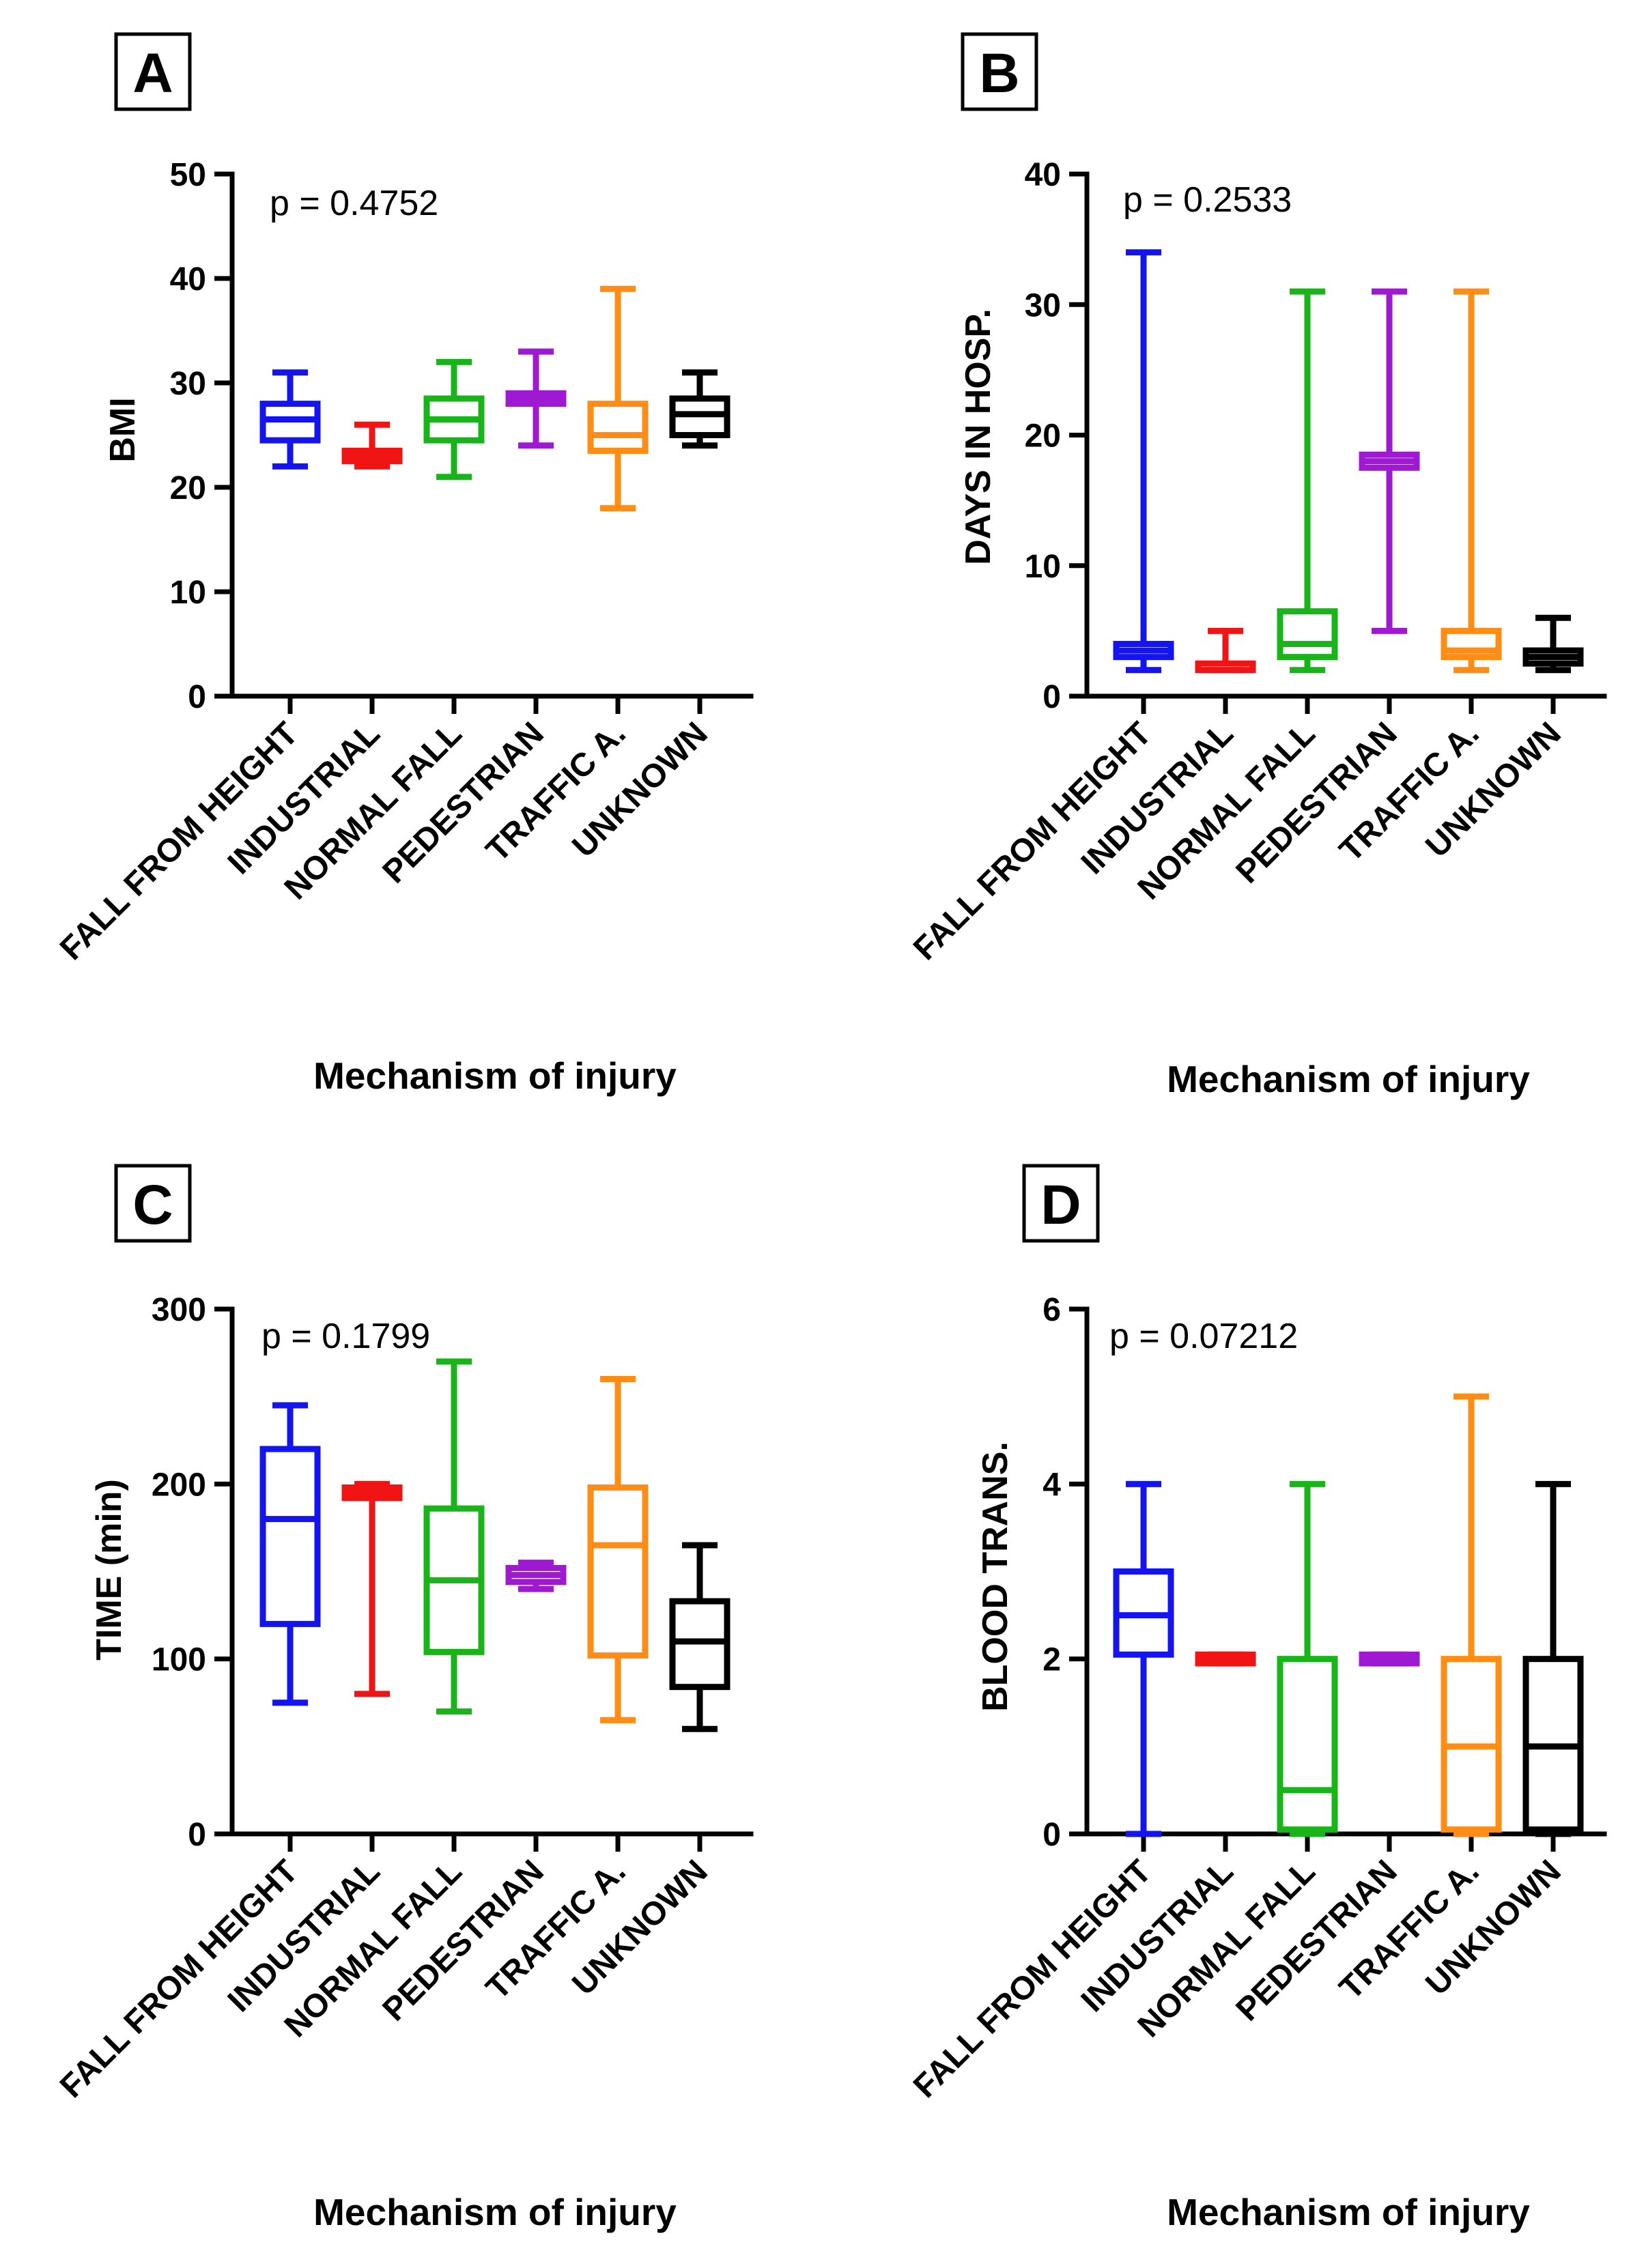 This screenshot has height=2268, width=1631. I want to click on panel-letter: D, so click(1060, 1205).